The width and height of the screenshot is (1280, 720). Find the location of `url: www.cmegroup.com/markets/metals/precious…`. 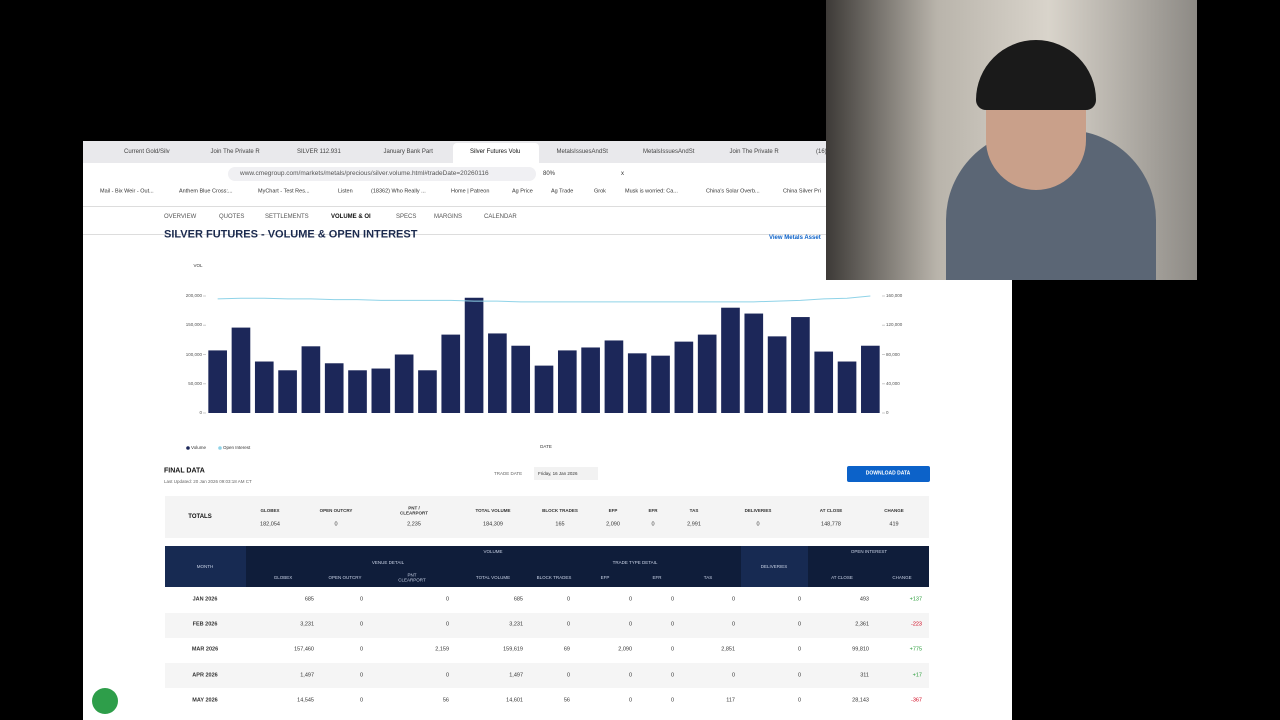

url: www.cmegroup.com/markets/metals/precious… is located at coordinates (364, 173).